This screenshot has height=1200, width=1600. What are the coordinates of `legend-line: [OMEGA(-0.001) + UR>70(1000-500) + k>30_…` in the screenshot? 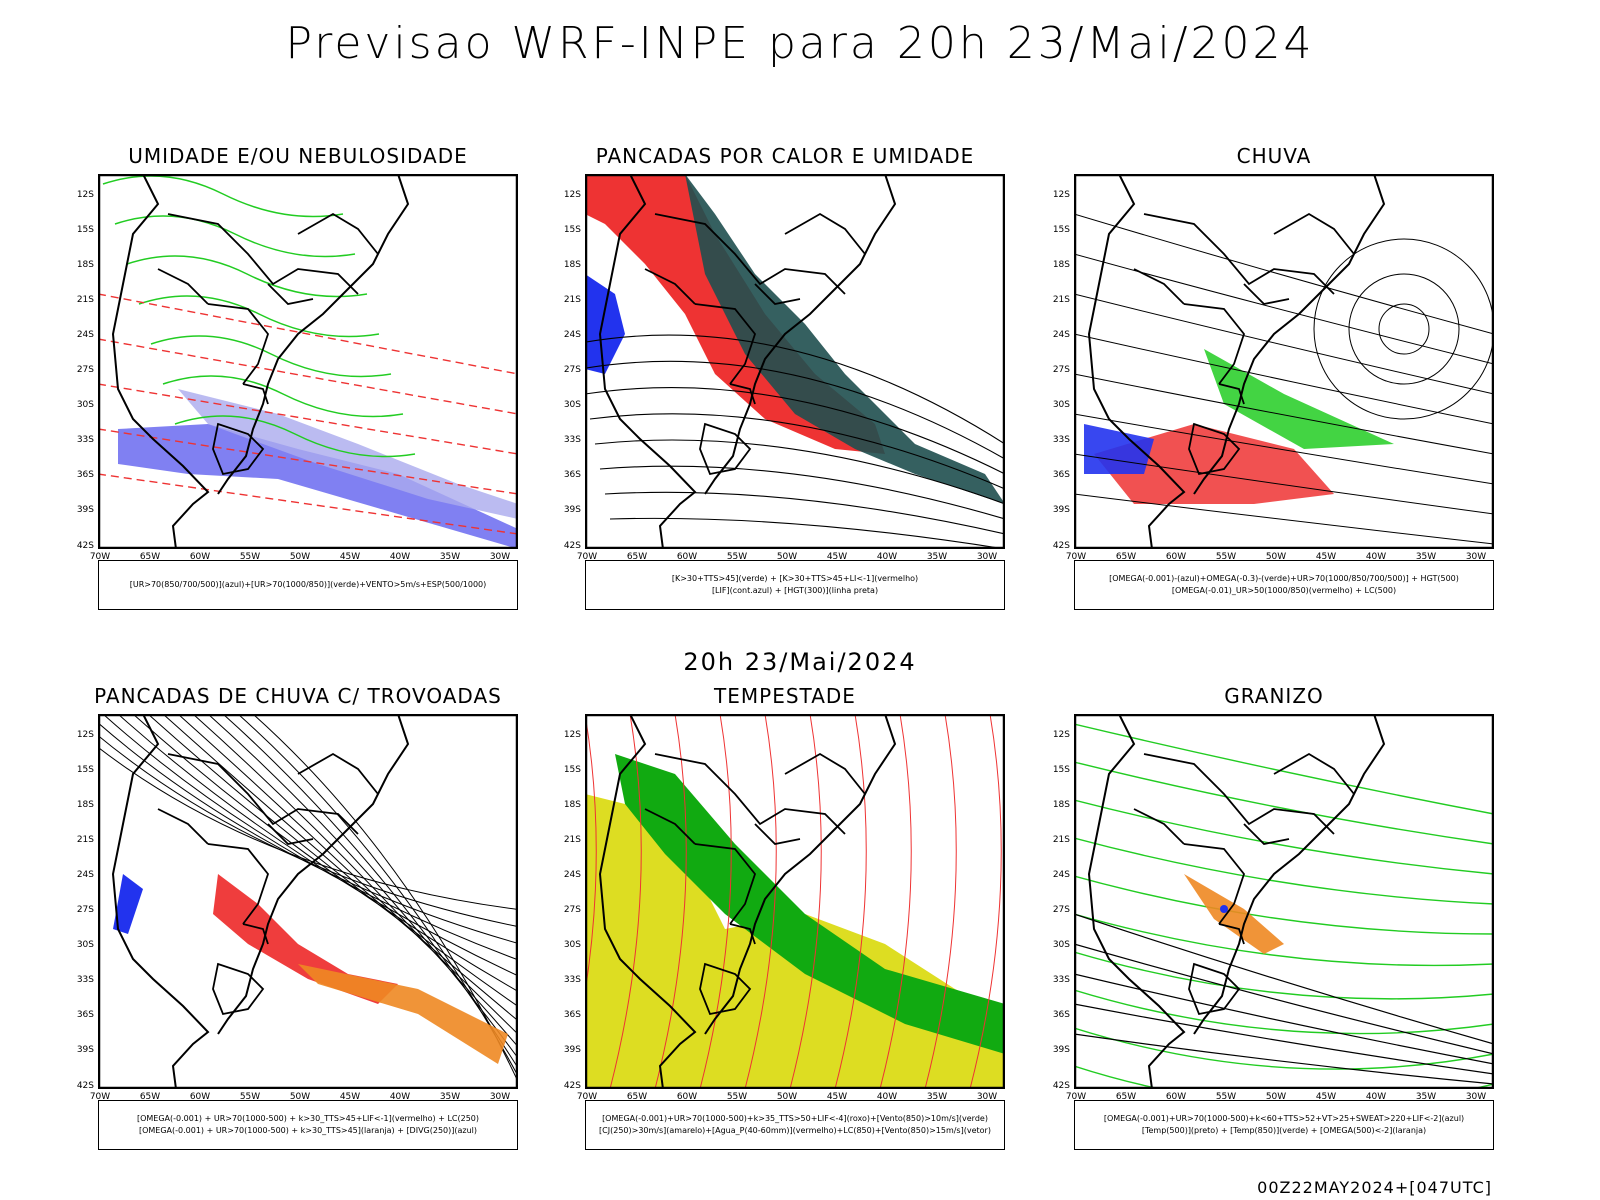 It's located at (308, 1118).